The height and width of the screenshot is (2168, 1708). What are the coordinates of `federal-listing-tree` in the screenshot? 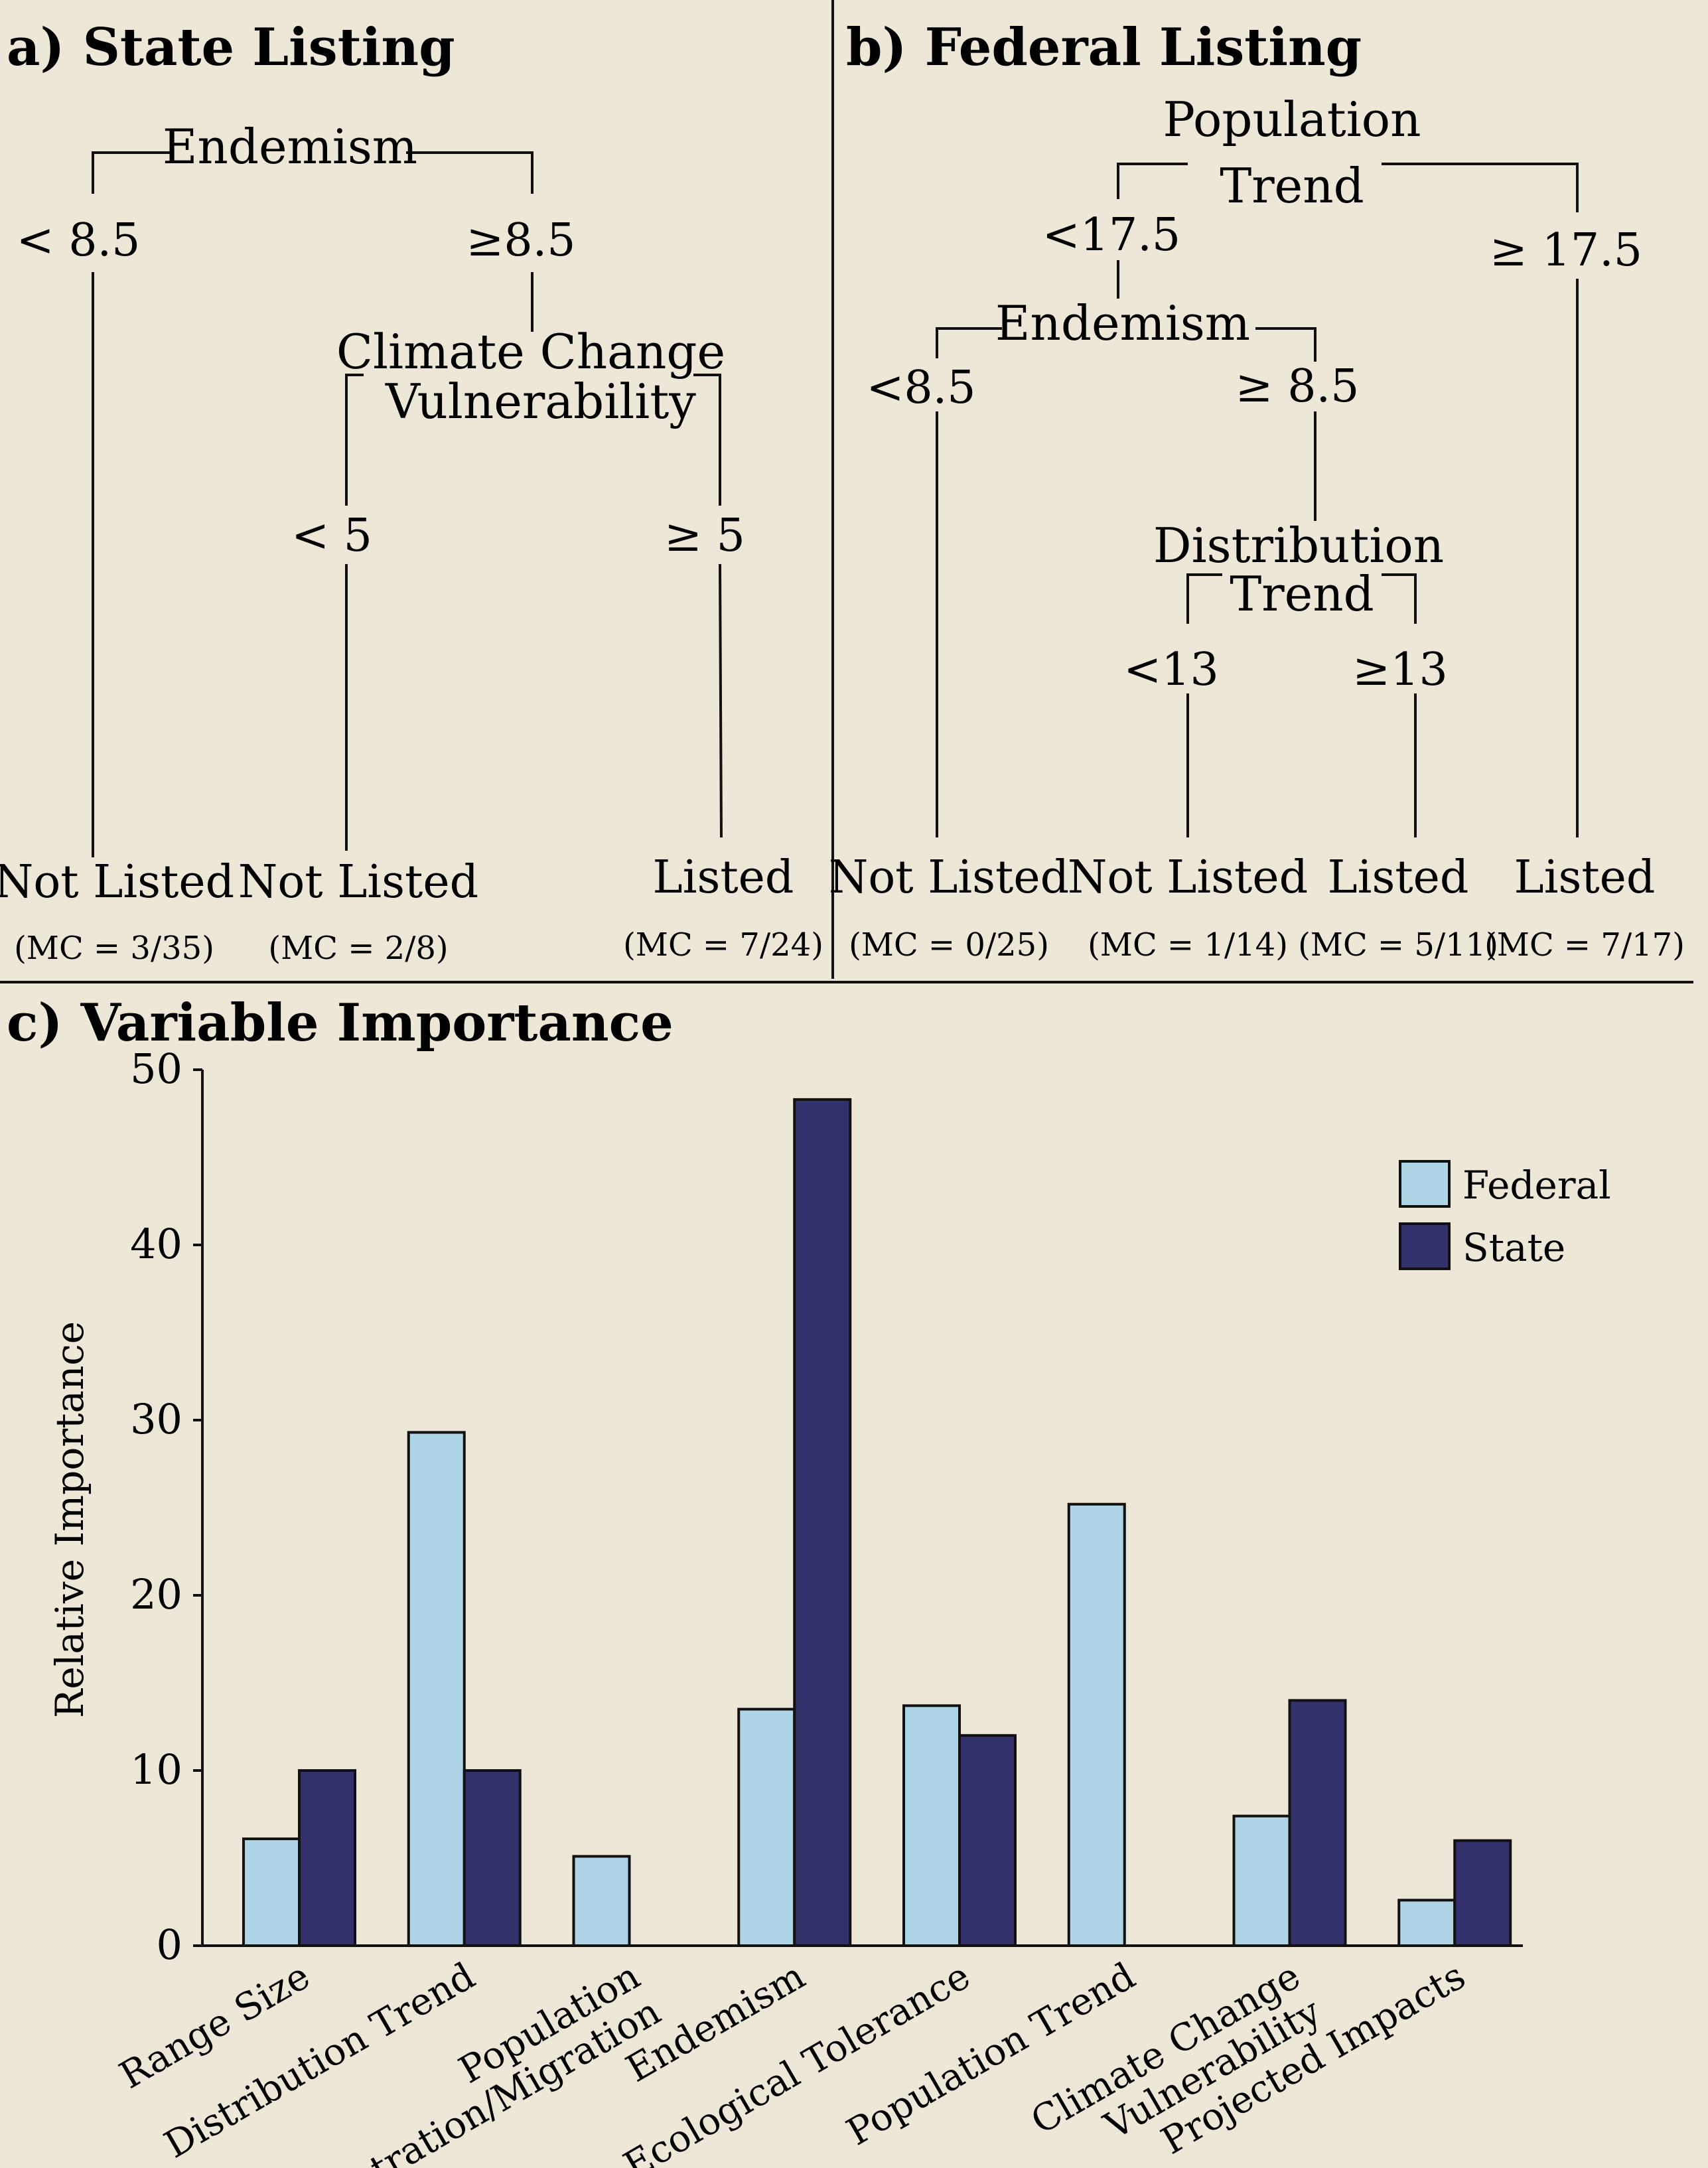 It's located at (1257, 500).